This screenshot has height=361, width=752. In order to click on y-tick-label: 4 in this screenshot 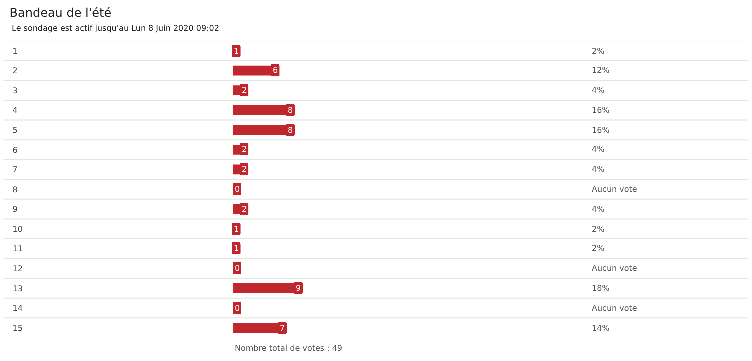, I will do `click(15, 111)`.